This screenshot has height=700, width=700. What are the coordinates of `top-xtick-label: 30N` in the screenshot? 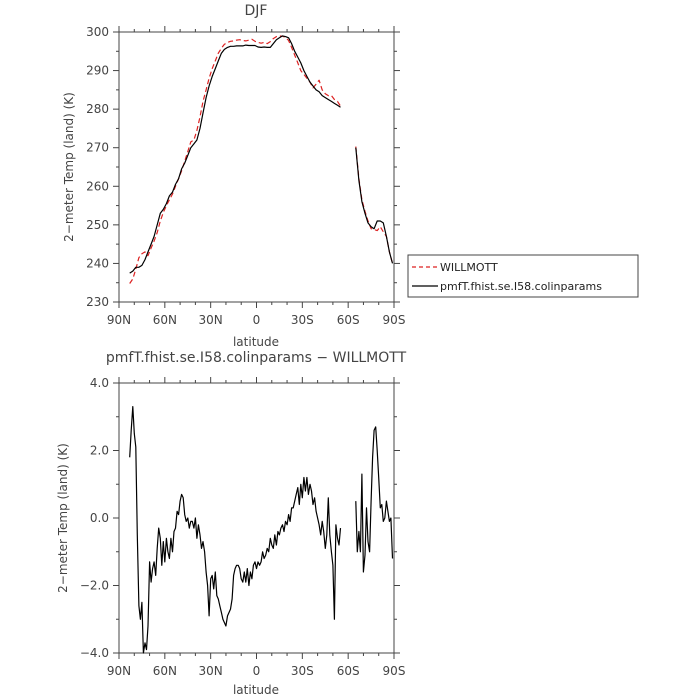 It's located at (211, 320).